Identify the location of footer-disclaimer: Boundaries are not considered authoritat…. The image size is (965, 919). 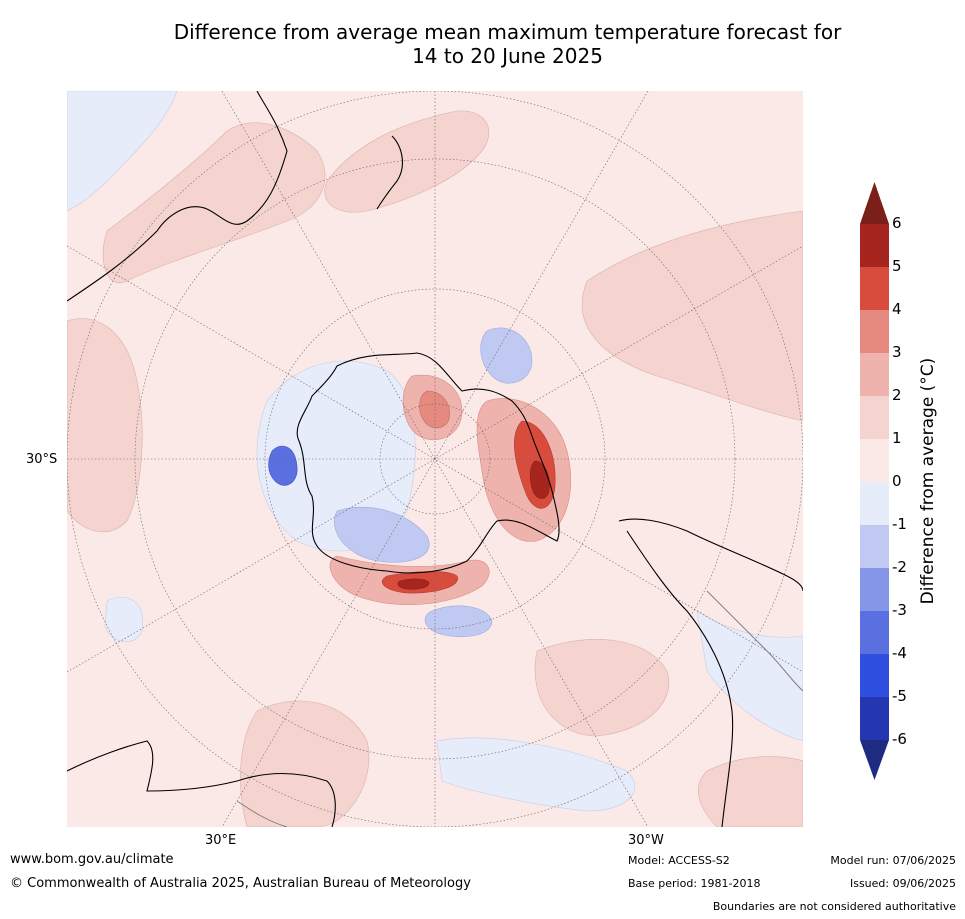
(834, 906).